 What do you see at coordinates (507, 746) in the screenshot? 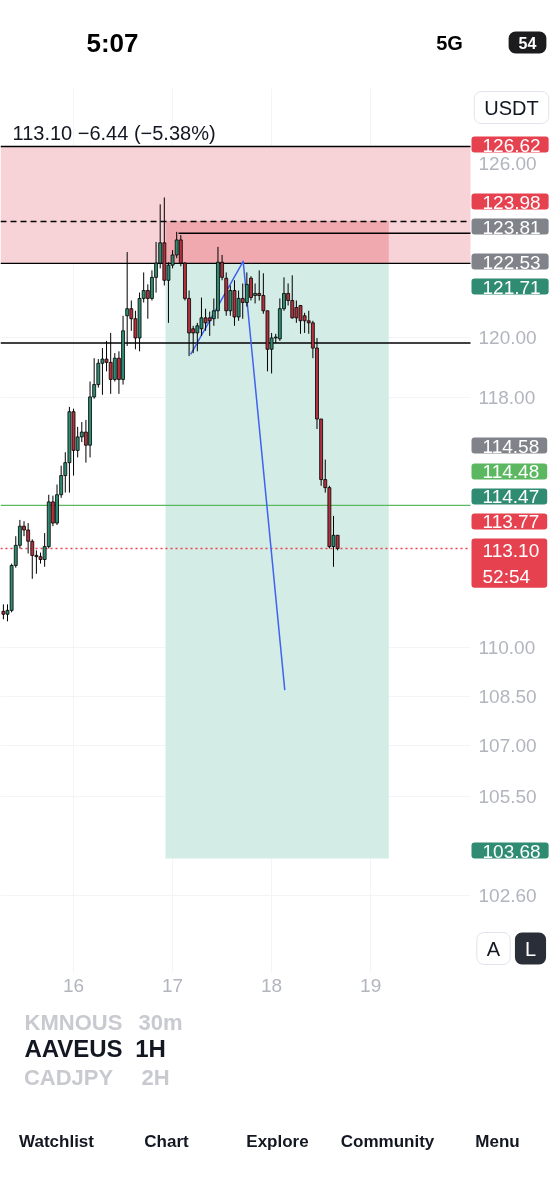
I see `y-tick-label: 107.00` at bounding box center [507, 746].